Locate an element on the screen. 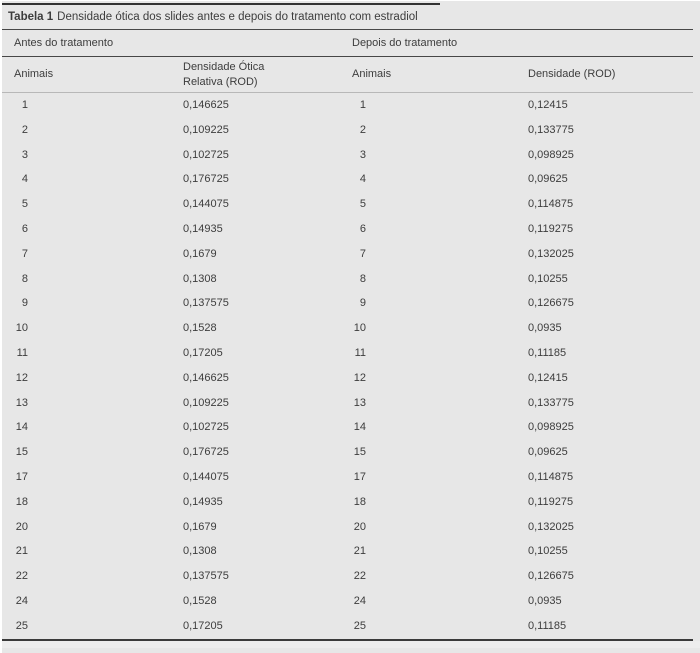 The width and height of the screenshot is (700, 653). group-header-row: Antes do tratamento Depois do tratamento is located at coordinates (351, 43).